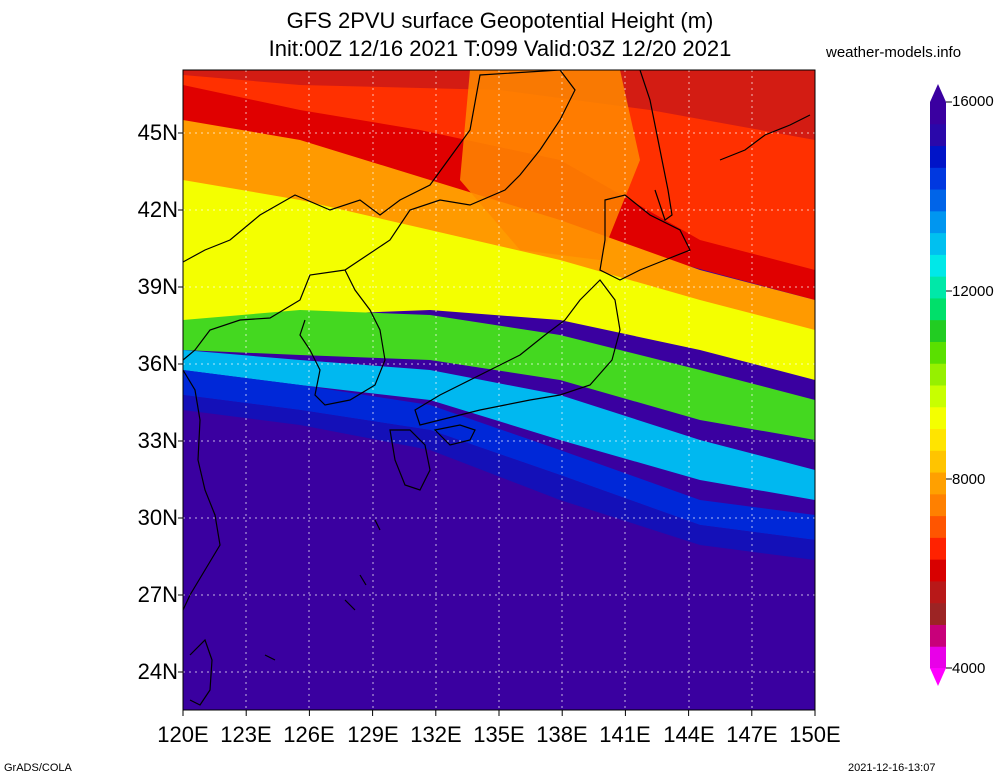  I want to click on site-label: weather-models.info, so click(894, 52).